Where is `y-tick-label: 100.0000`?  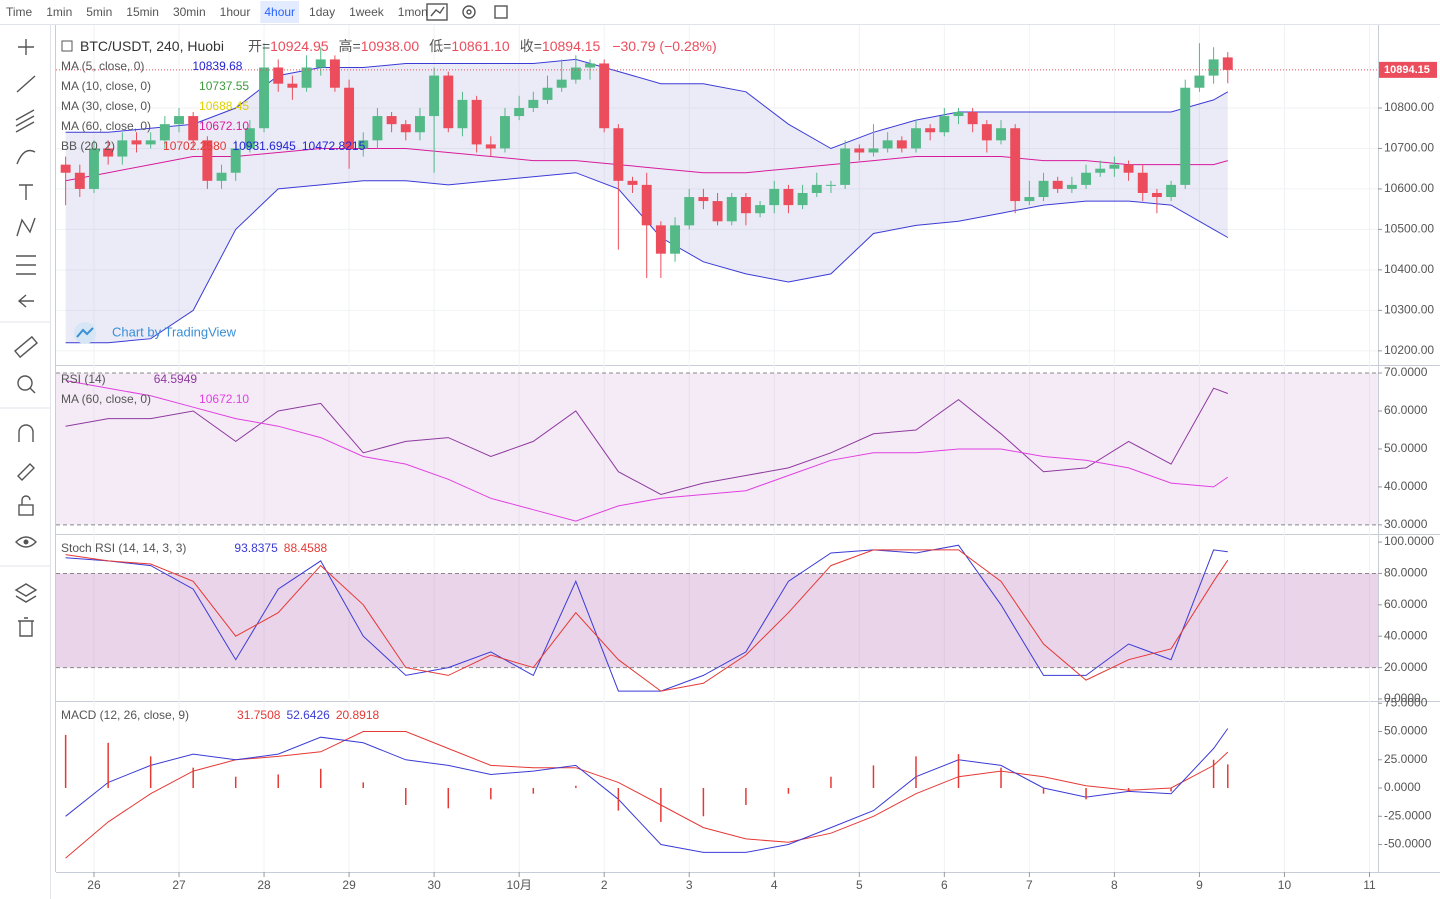
y-tick-label: 100.0000 is located at coordinates (1409, 541).